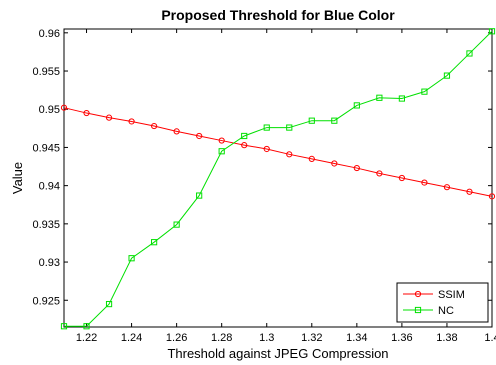  Describe the element at coordinates (278, 15) in the screenshot. I see `chart-title: Proposed Threshold for Blue Color` at that location.